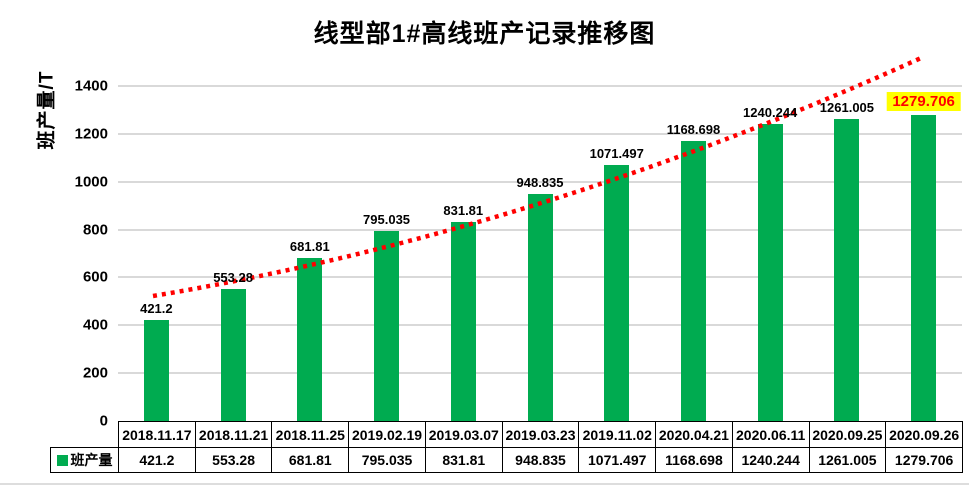 This screenshot has width=969, height=488. What do you see at coordinates (770, 460) in the screenshot?
I see `value-cell: 1240.244` at bounding box center [770, 460].